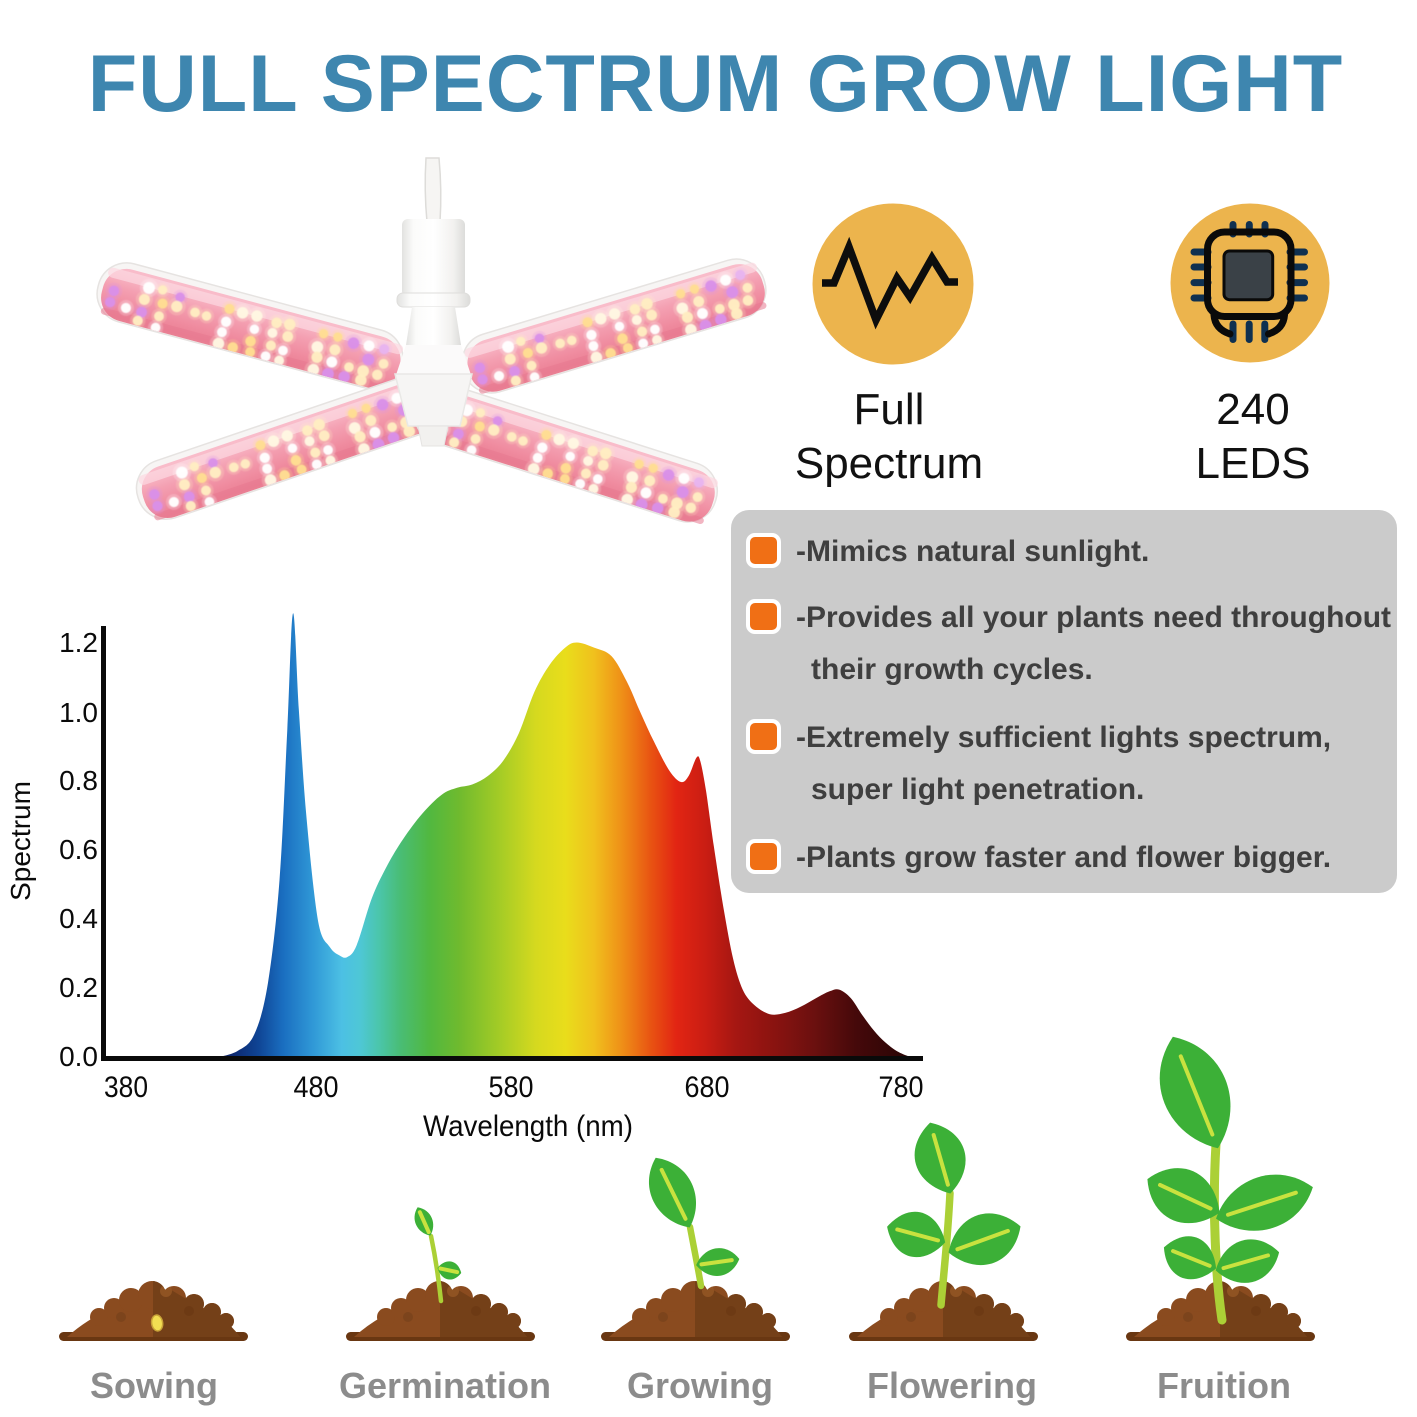 The image size is (1417, 1417). I want to click on svg-text: 380, so click(126, 1087).